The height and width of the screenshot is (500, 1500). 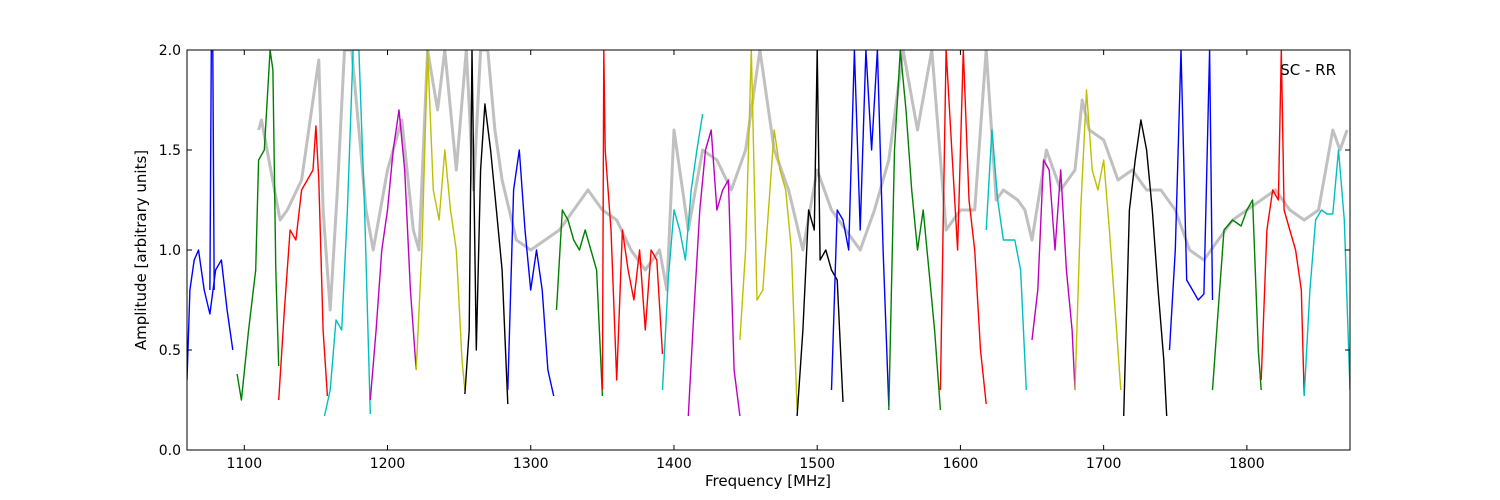 What do you see at coordinates (170, 451) in the screenshot?
I see `y-tick-label: 0.0` at bounding box center [170, 451].